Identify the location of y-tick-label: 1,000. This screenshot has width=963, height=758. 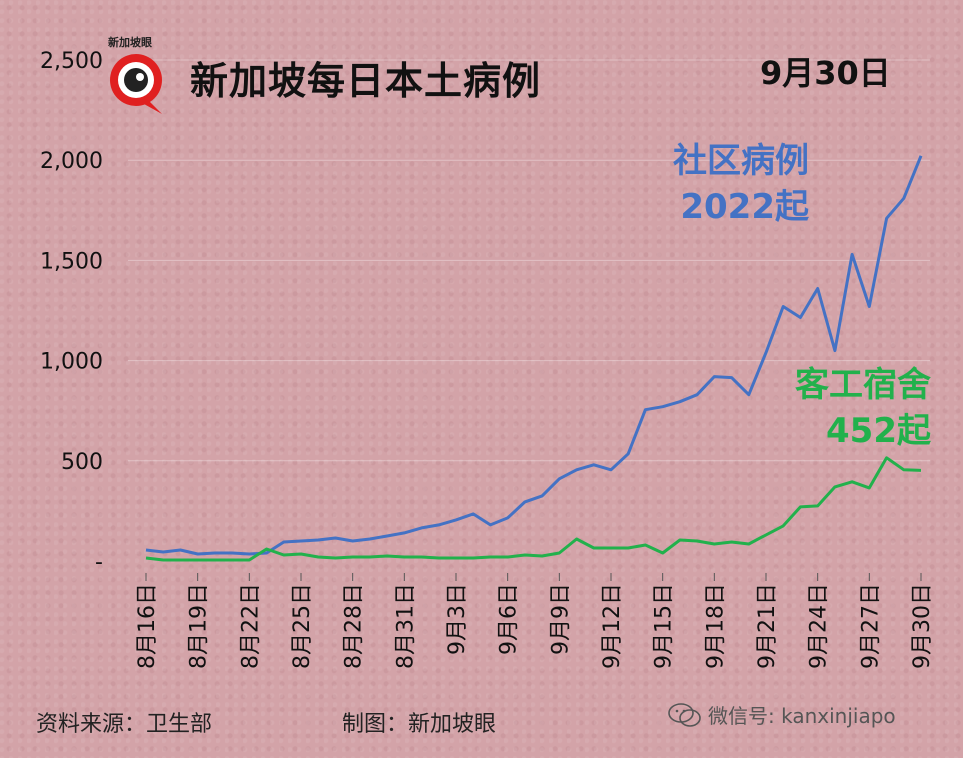
(71, 362).